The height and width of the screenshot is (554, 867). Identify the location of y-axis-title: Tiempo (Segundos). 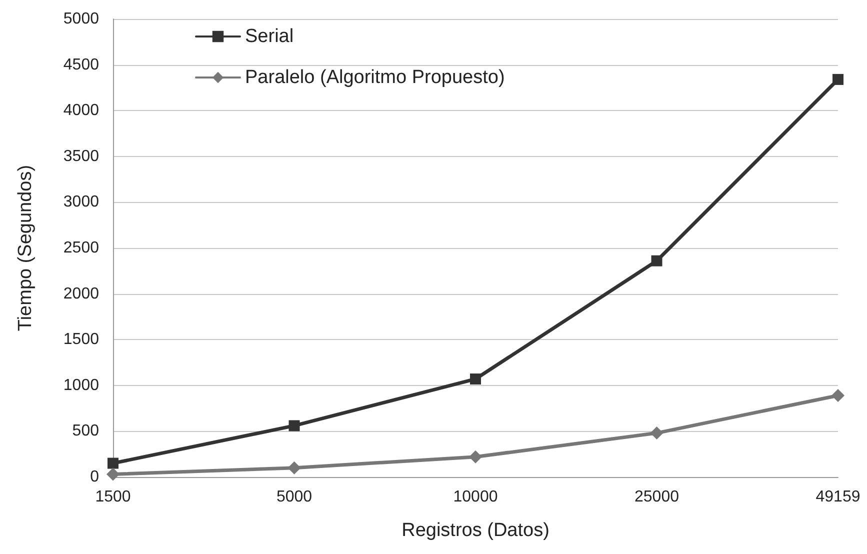
(25, 248).